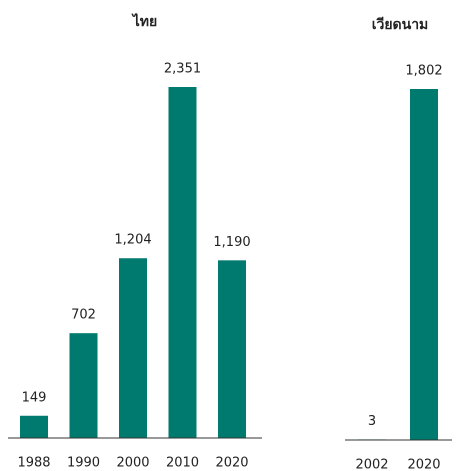 The height and width of the screenshot is (471, 456). I want to click on x-tick-label: 2010, so click(182, 463).